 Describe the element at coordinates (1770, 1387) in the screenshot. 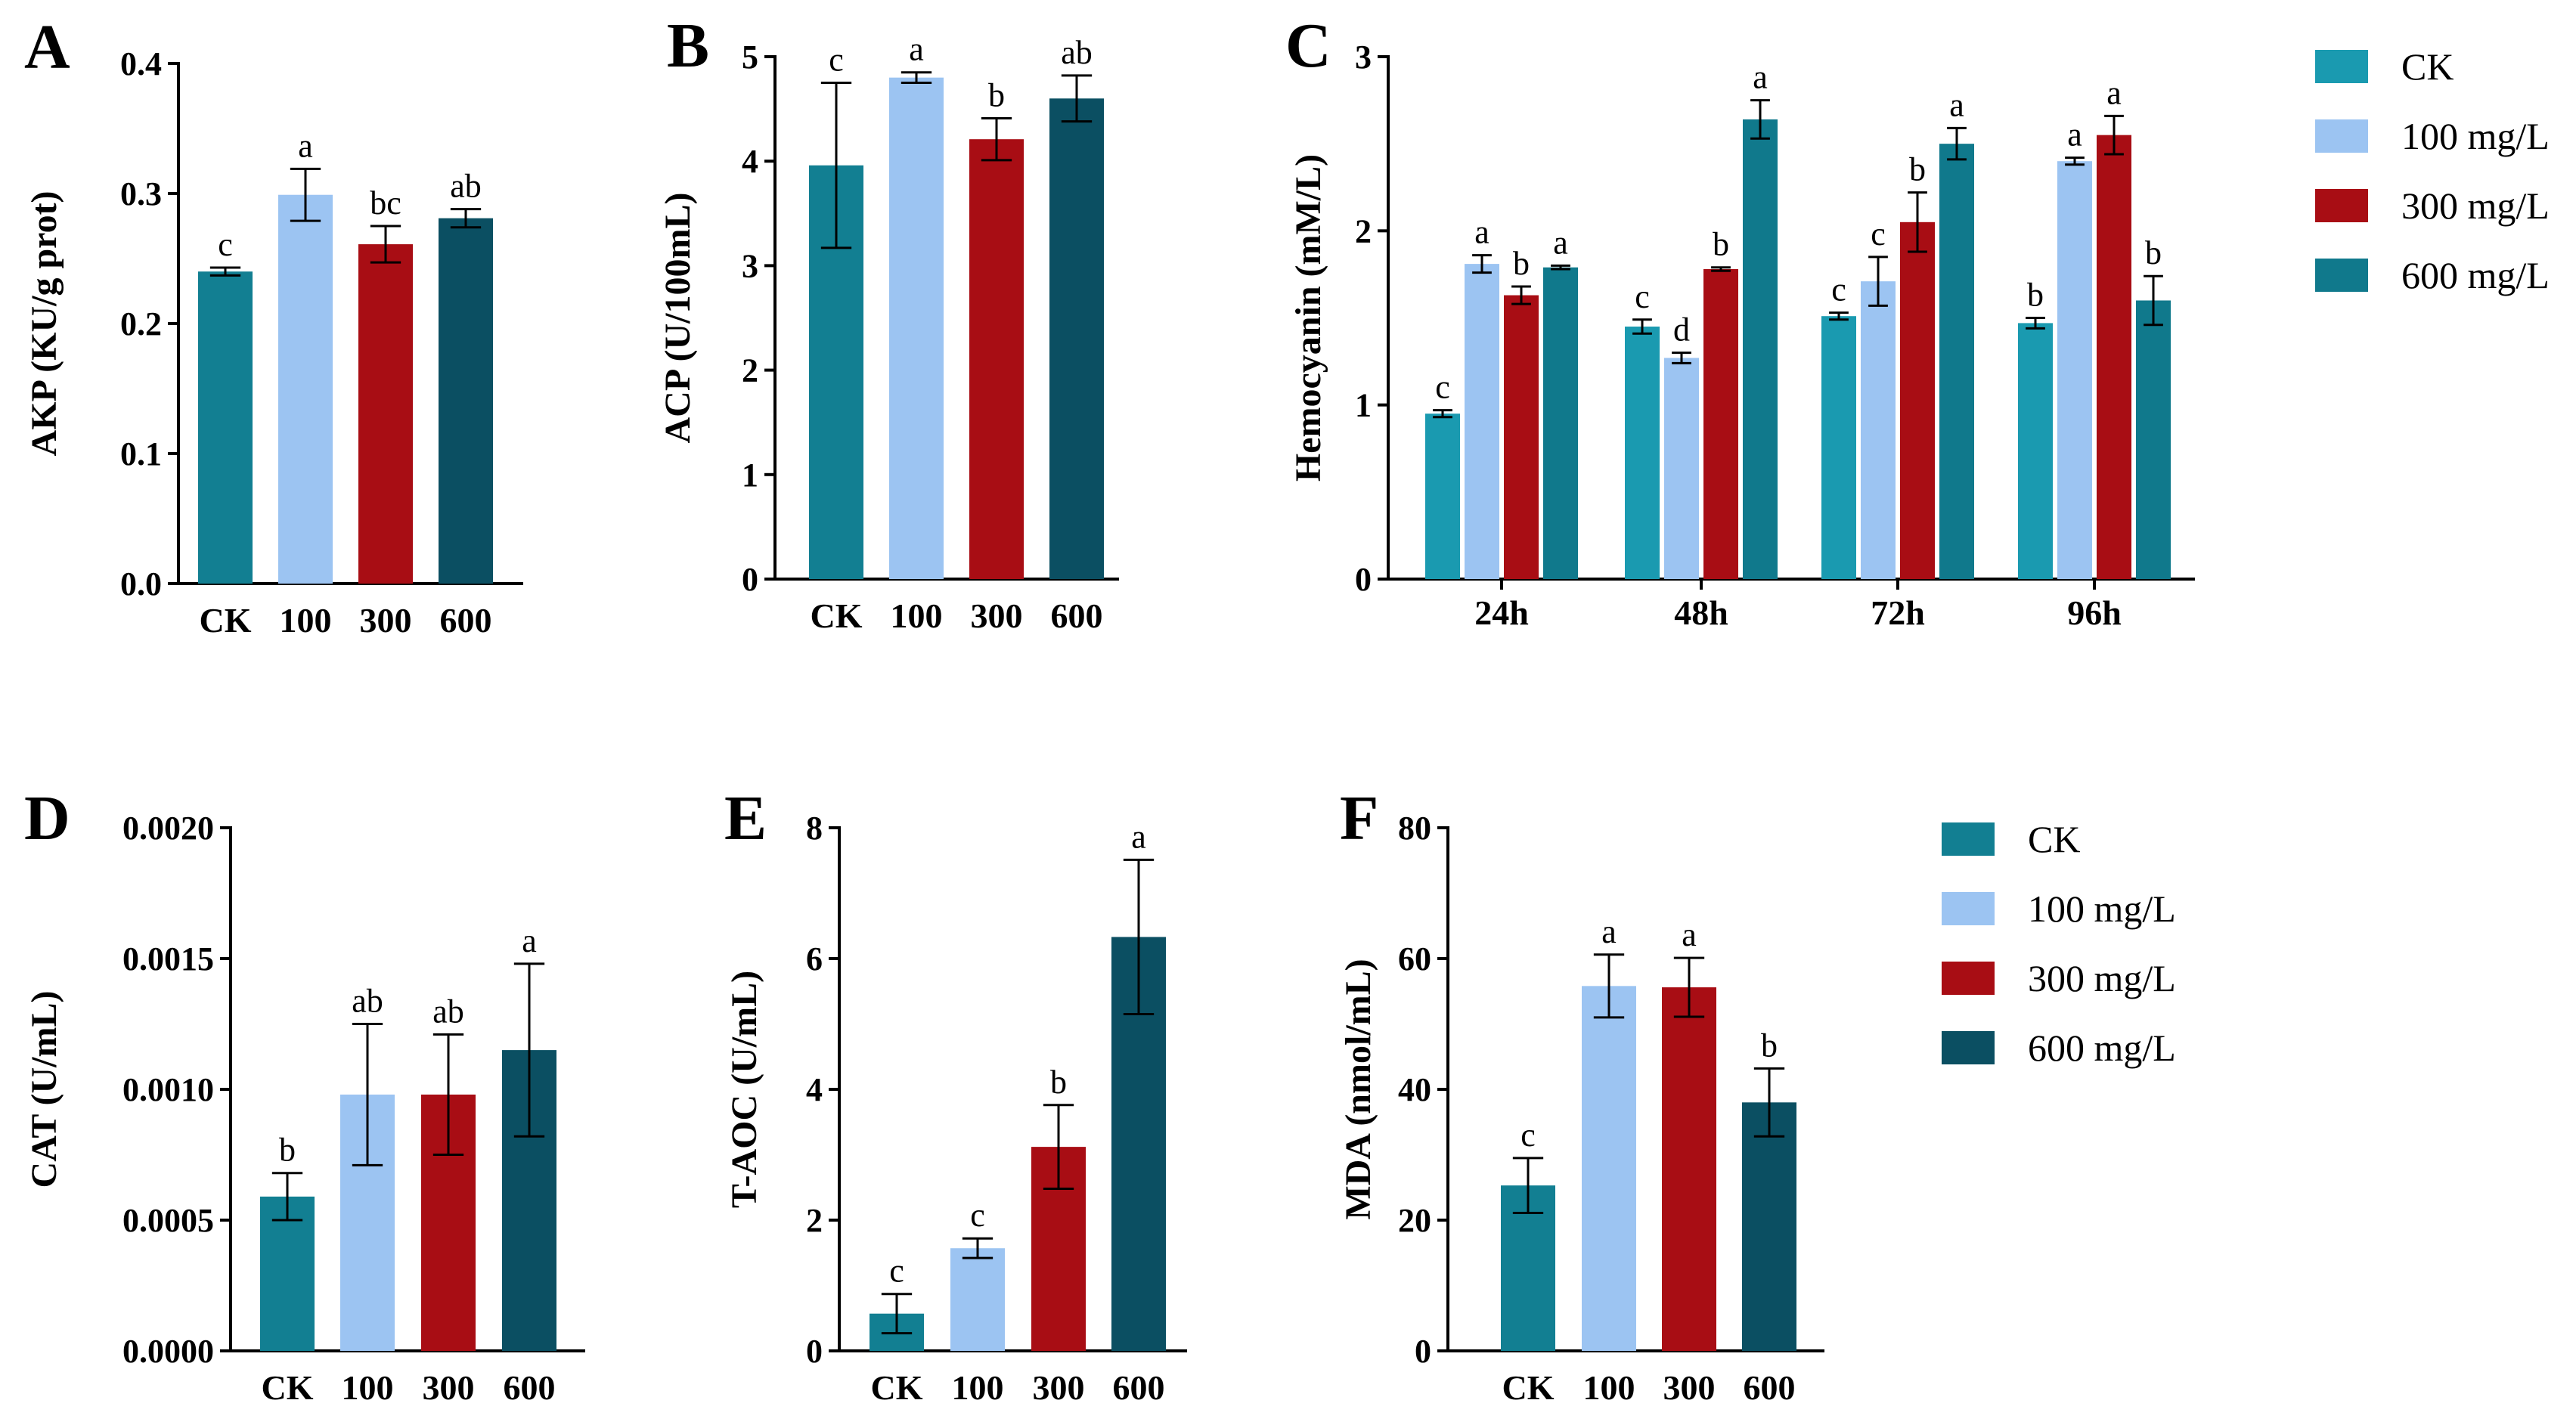

I see `panel-f-x-tick-label: 600` at that location.